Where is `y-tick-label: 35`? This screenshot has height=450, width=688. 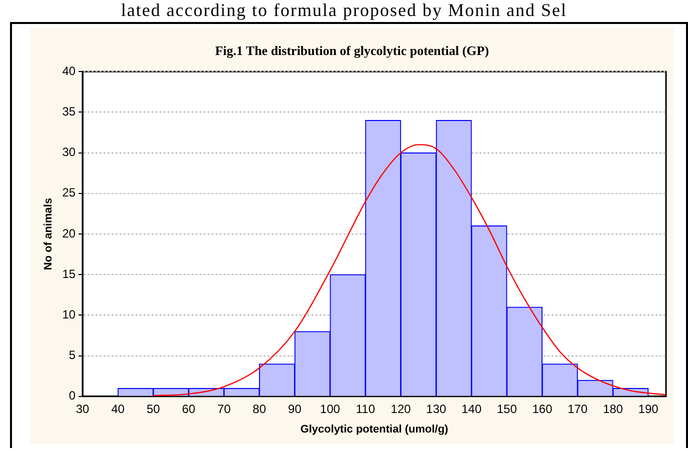
y-tick-label: 35 is located at coordinates (69, 111).